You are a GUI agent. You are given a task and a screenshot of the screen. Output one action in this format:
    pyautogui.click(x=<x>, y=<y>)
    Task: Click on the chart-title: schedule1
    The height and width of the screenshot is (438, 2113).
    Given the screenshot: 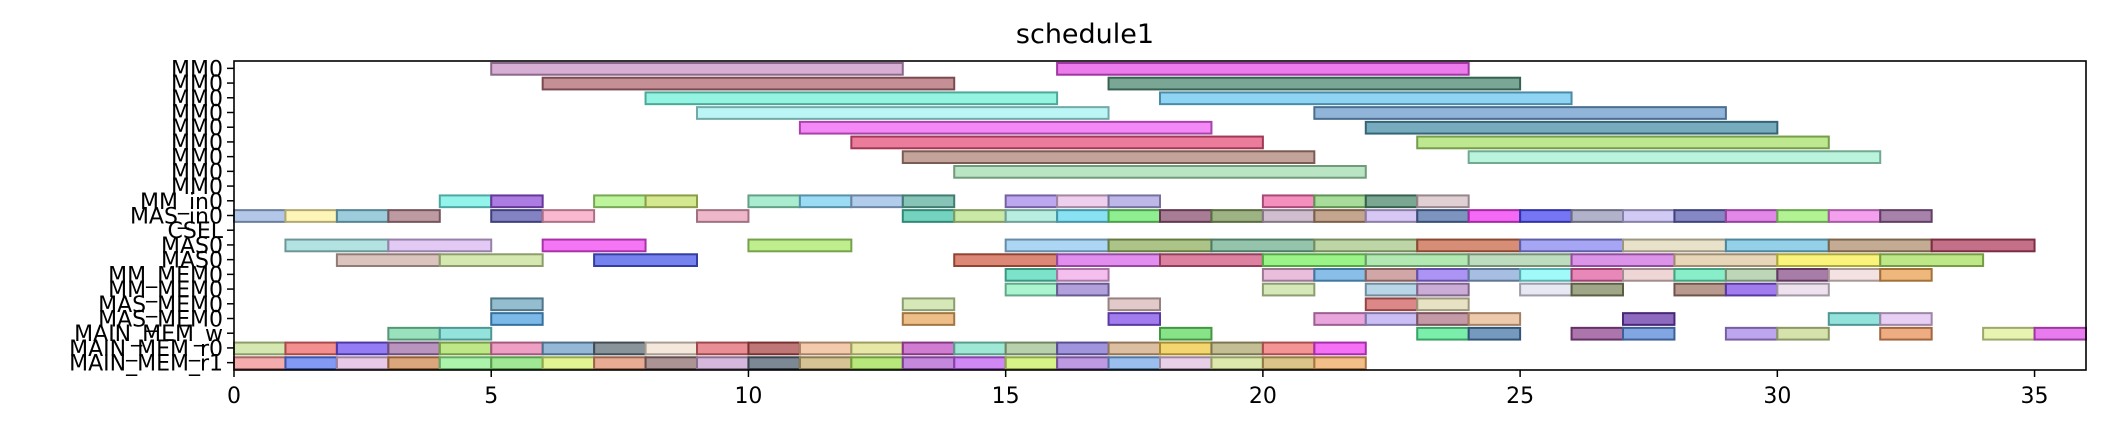 What is the action you would take?
    pyautogui.click(x=1085, y=34)
    